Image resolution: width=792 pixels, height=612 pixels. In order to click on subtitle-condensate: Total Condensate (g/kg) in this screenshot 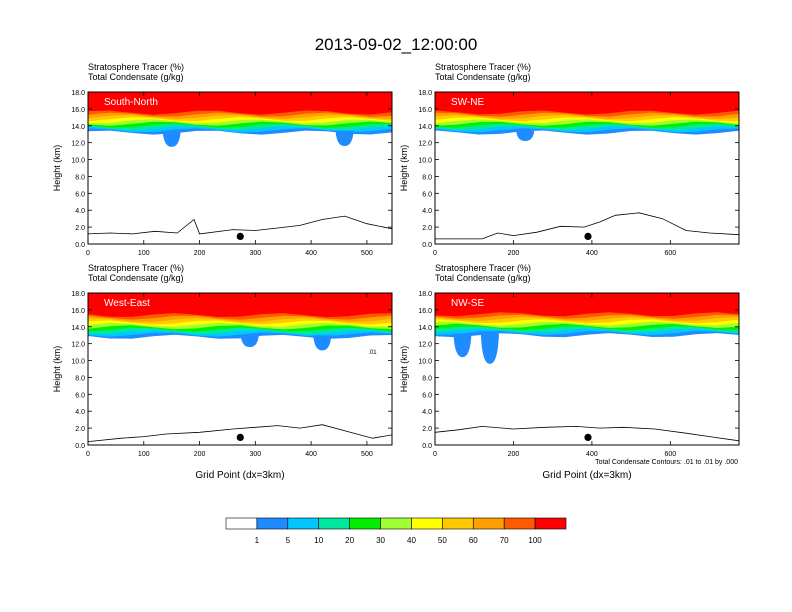, I will do `click(136, 77)`.